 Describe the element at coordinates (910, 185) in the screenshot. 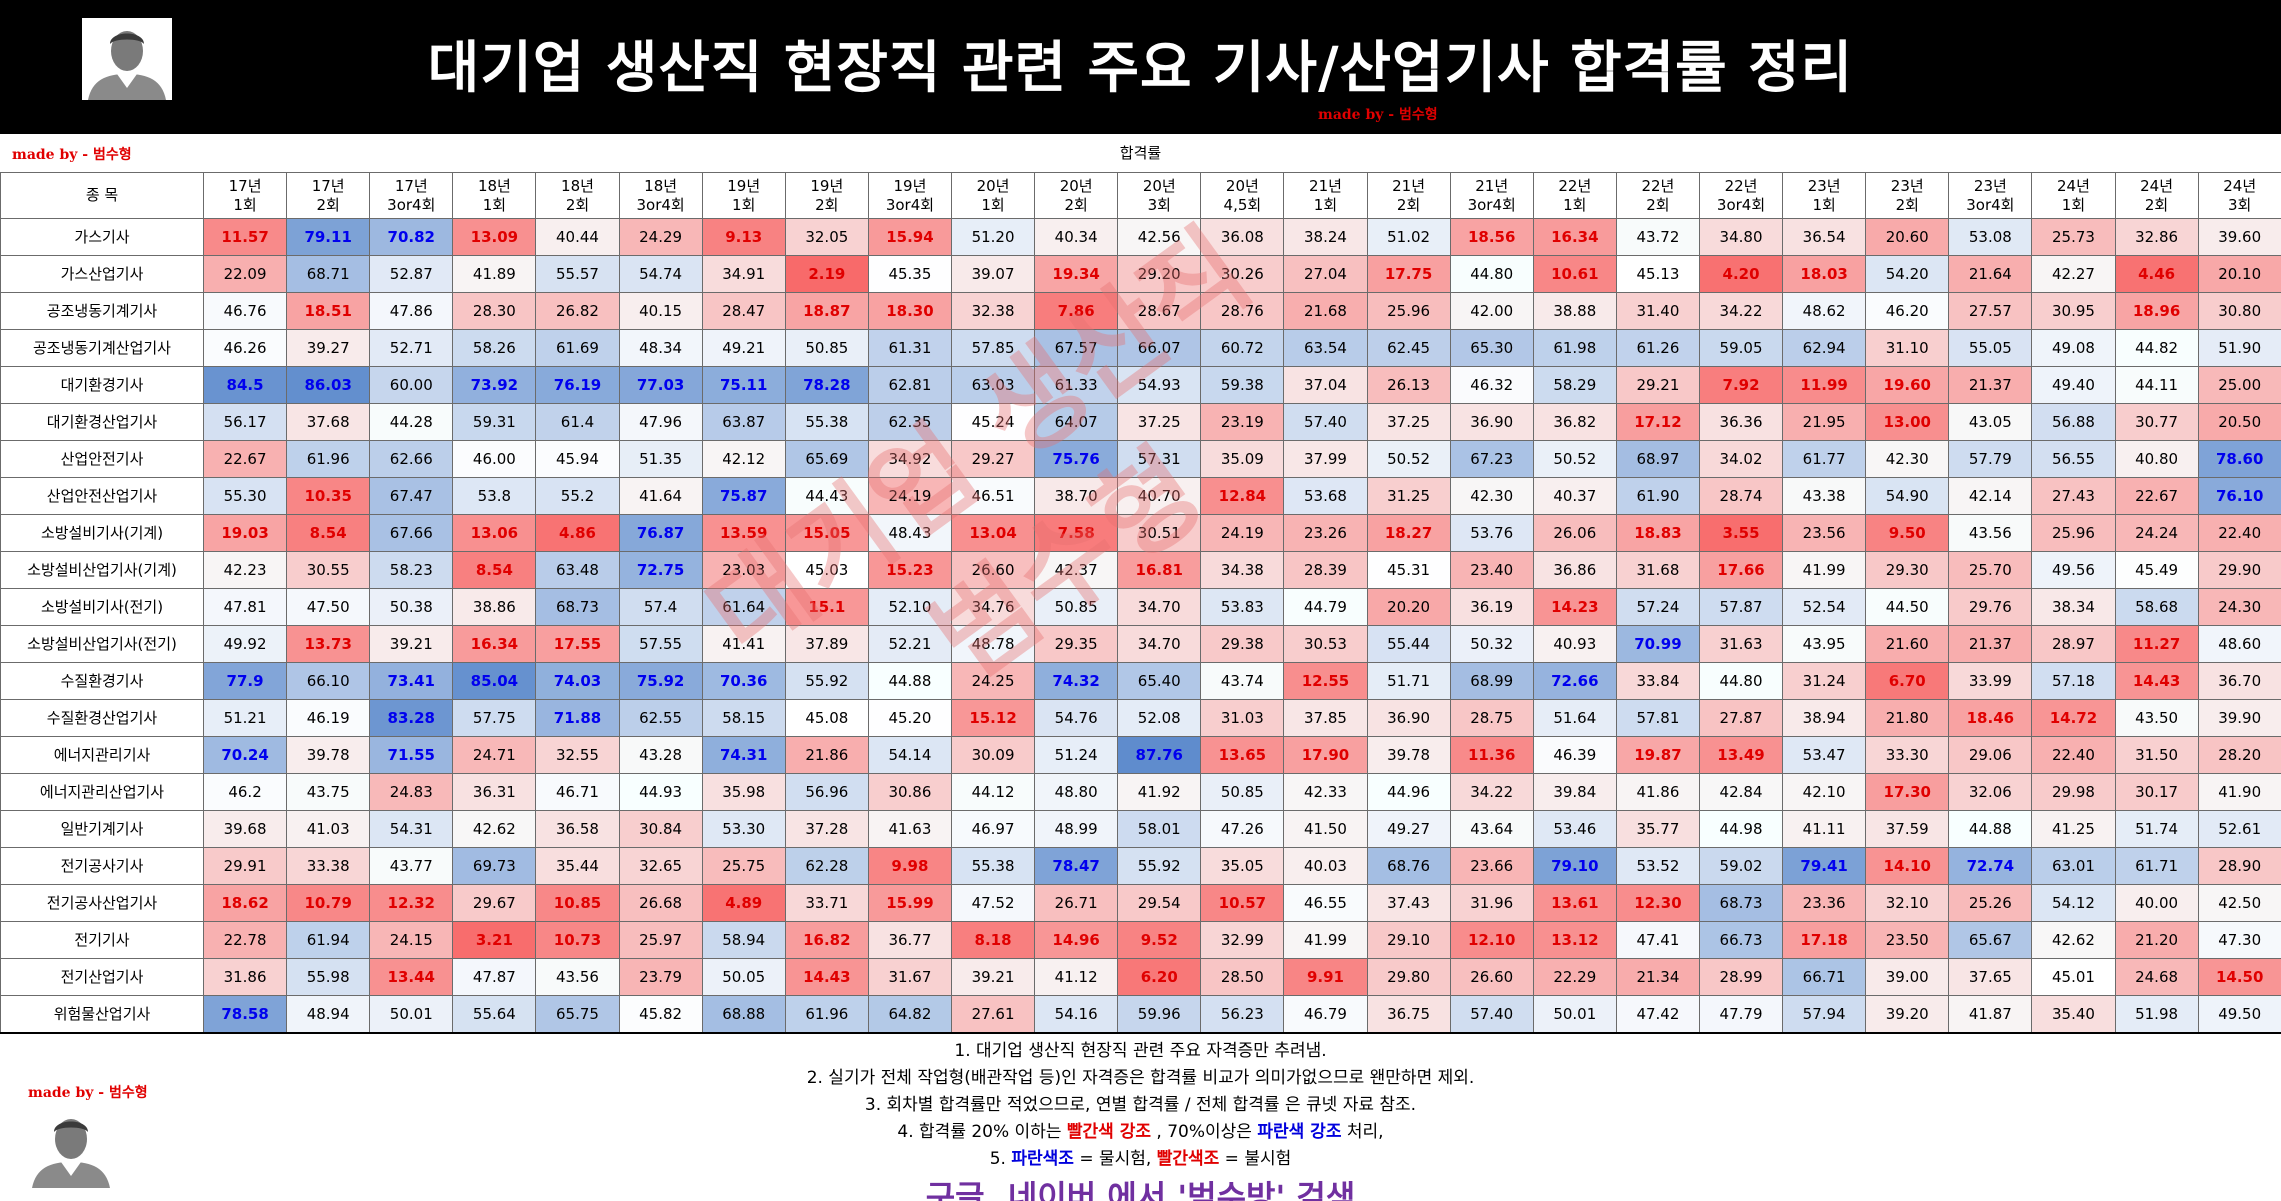

I see `column-year: 19년` at that location.